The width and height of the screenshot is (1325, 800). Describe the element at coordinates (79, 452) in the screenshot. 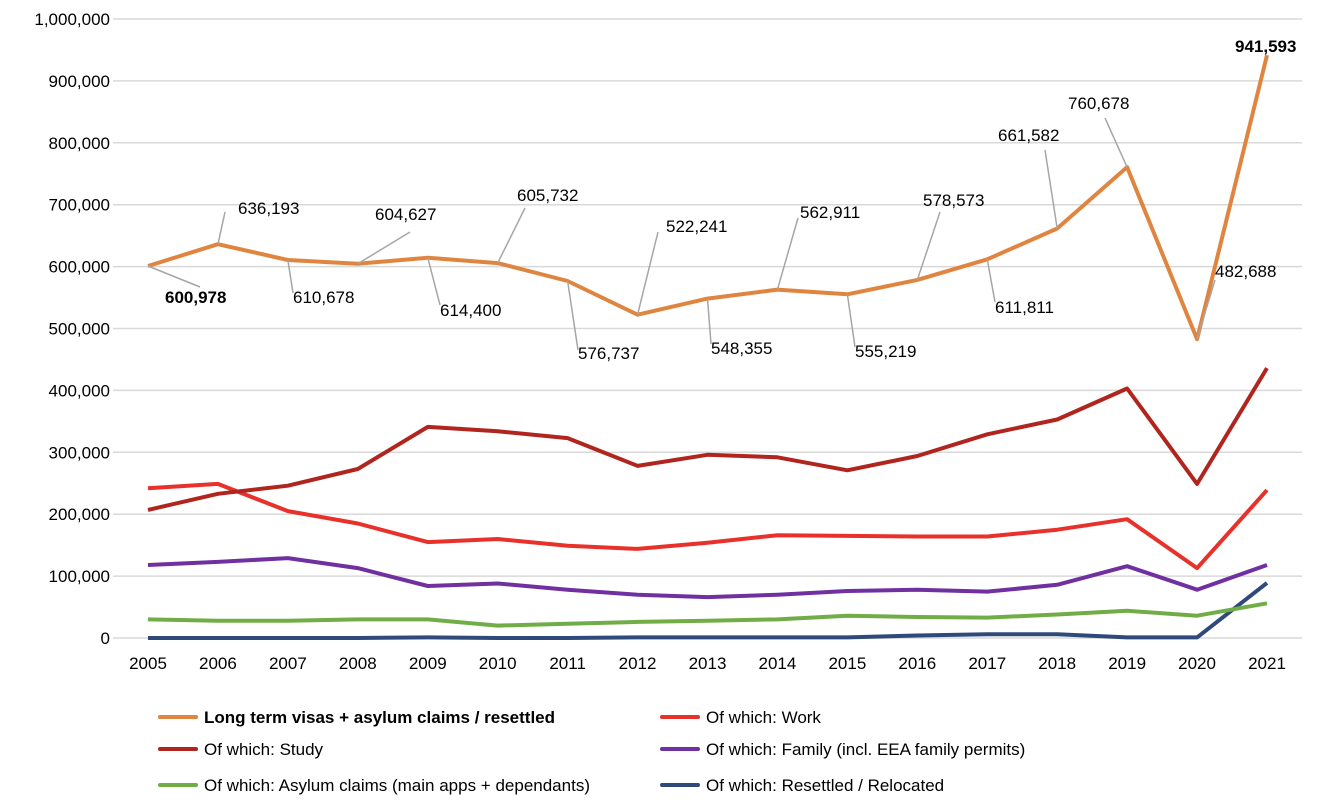

I see `y-tick-label: 300,000` at that location.